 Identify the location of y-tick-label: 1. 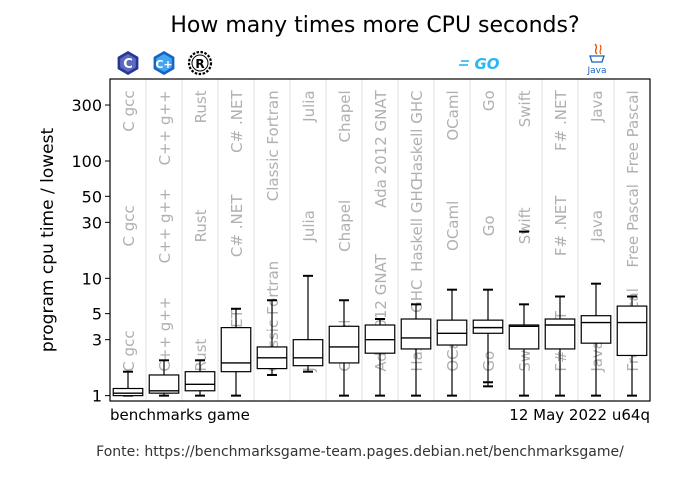
(97, 396).